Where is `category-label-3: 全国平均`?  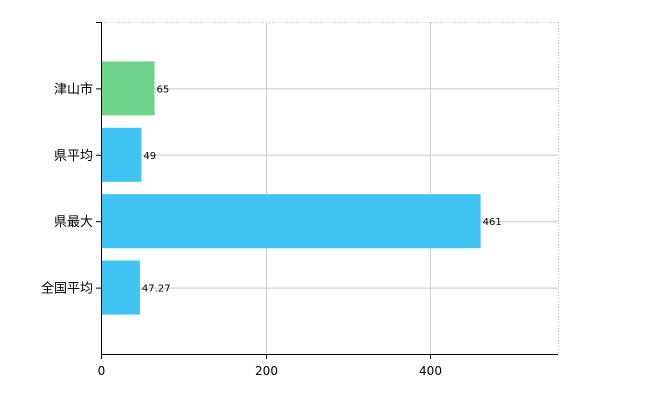 category-label-3: 全国平均 is located at coordinates (67, 289).